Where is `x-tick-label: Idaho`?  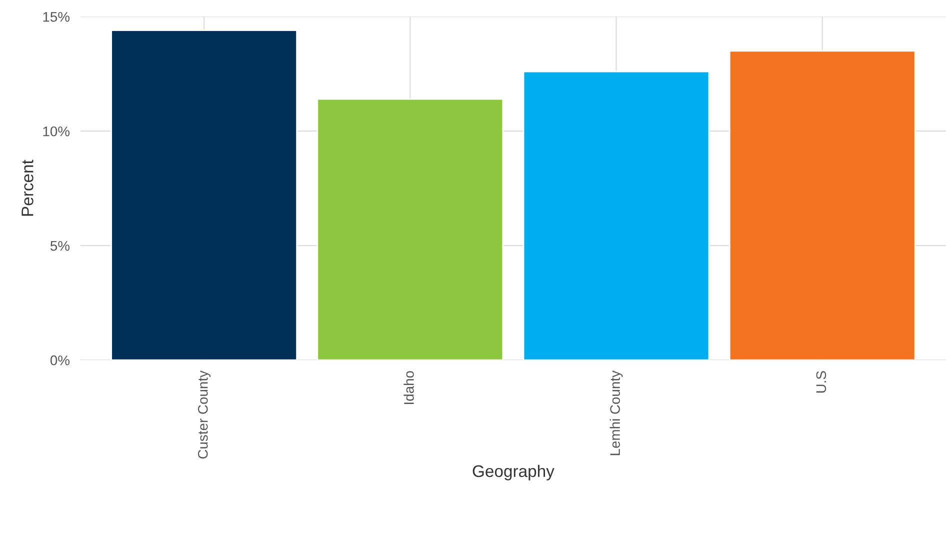 x-tick-label: Idaho is located at coordinates (409, 387).